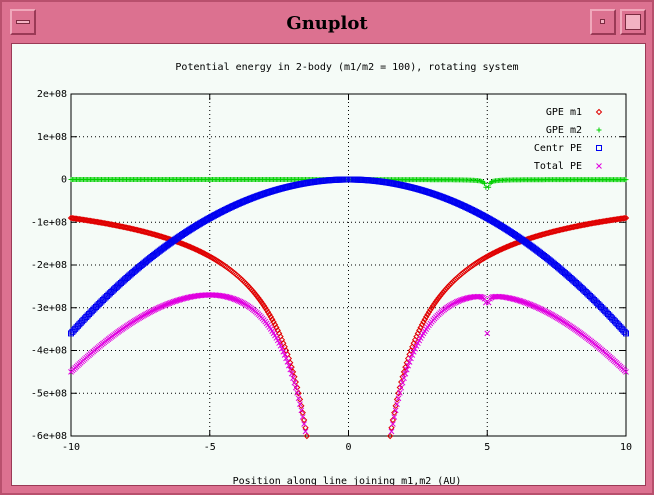  I want to click on y-tick-label: 2e+08, so click(52, 94).